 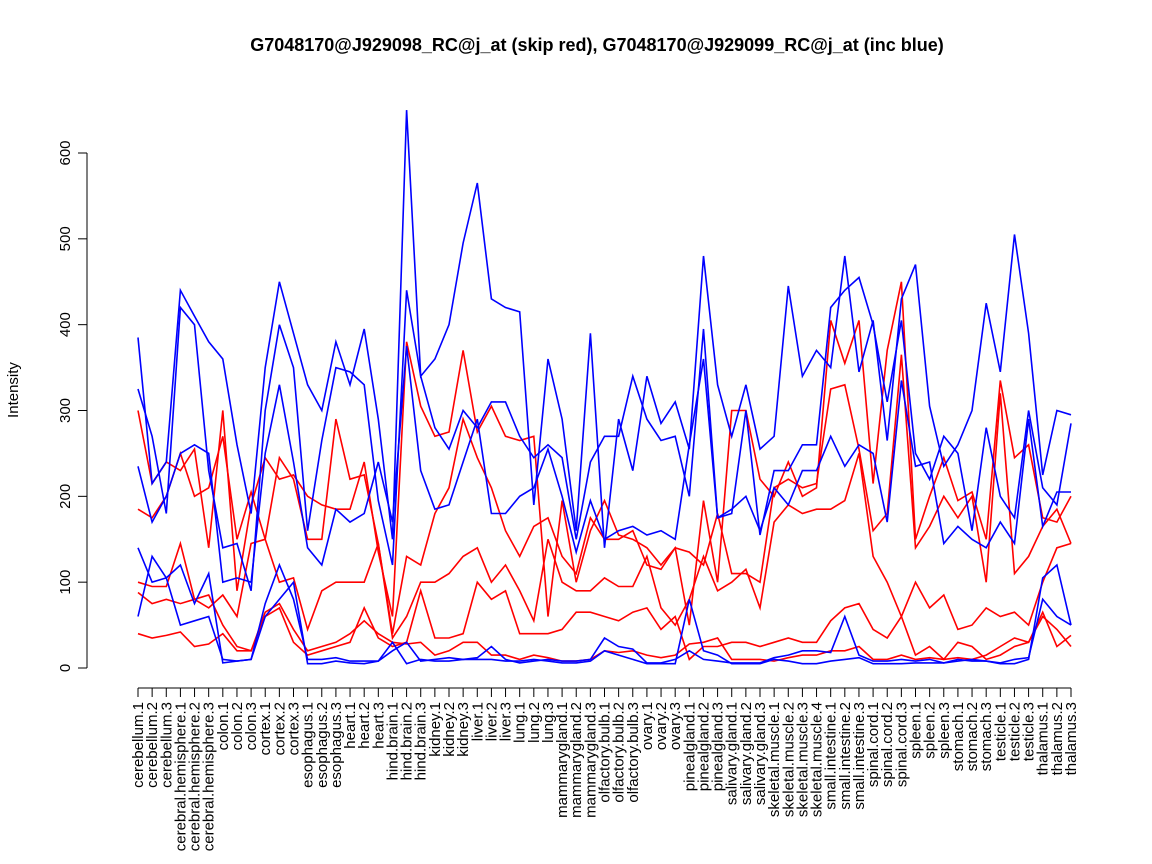 What do you see at coordinates (576, 760) in the screenshot?
I see `x-tick-label: mammarygland.2` at bounding box center [576, 760].